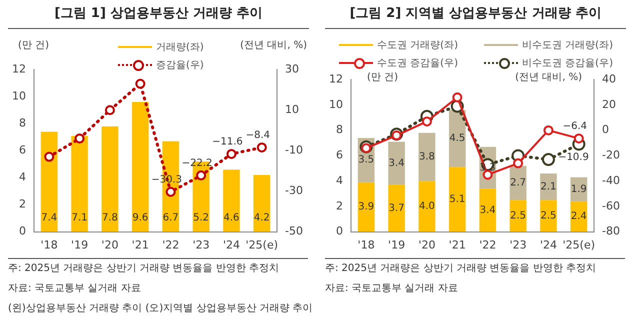 The height and width of the screenshot is (325, 634). What do you see at coordinates (567, 45) in the screenshot?
I see `legend-label: 비수도권 거래량(좌)` at bounding box center [567, 45].